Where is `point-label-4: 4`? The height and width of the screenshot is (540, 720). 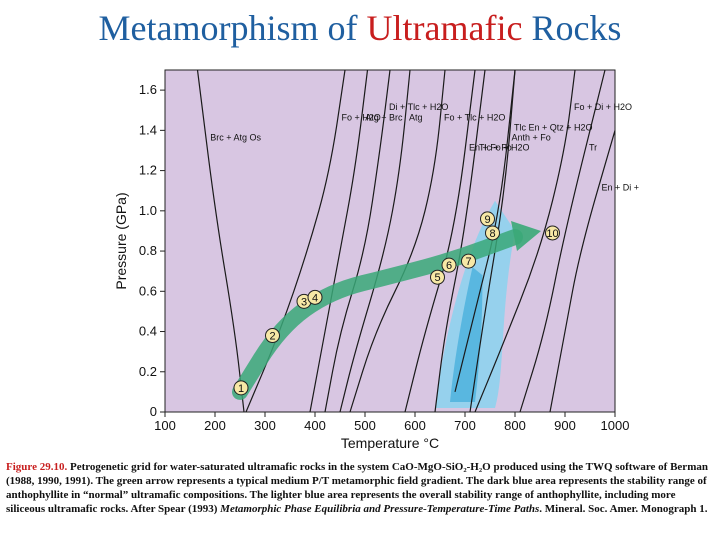 point-label-4: 4 is located at coordinates (315, 298).